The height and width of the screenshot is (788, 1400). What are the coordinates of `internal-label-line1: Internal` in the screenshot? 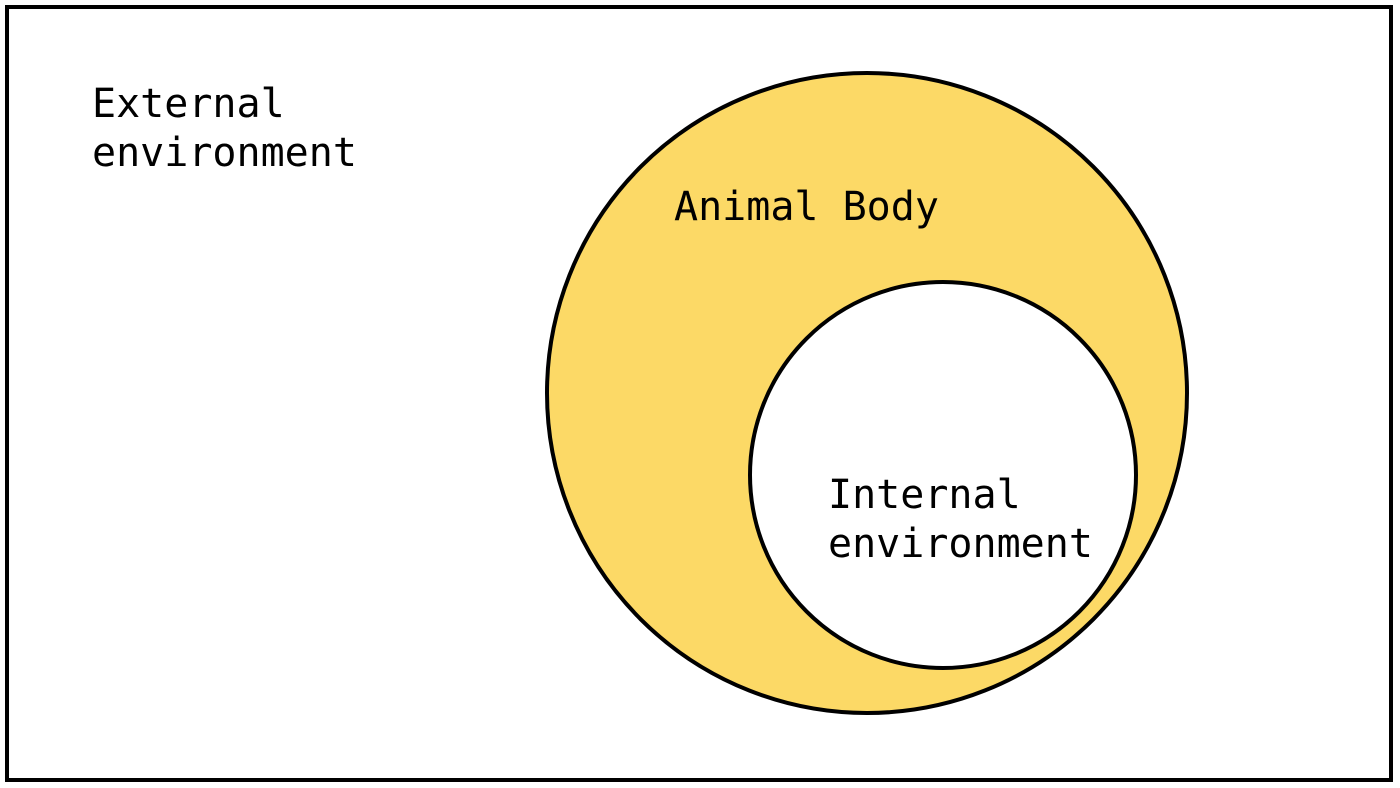 It's located at (924, 495).